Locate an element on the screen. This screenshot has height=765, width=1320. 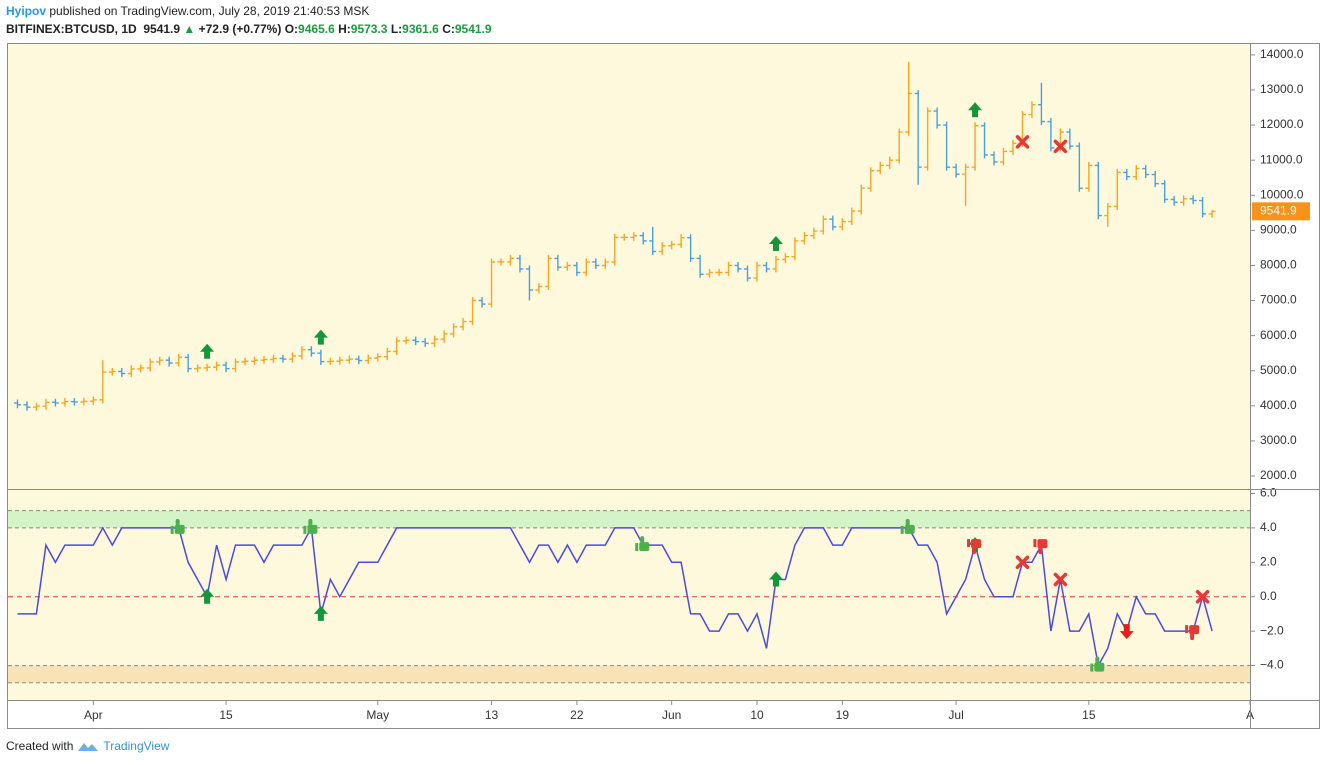
close-value: 9541.9 is located at coordinates (473, 29).